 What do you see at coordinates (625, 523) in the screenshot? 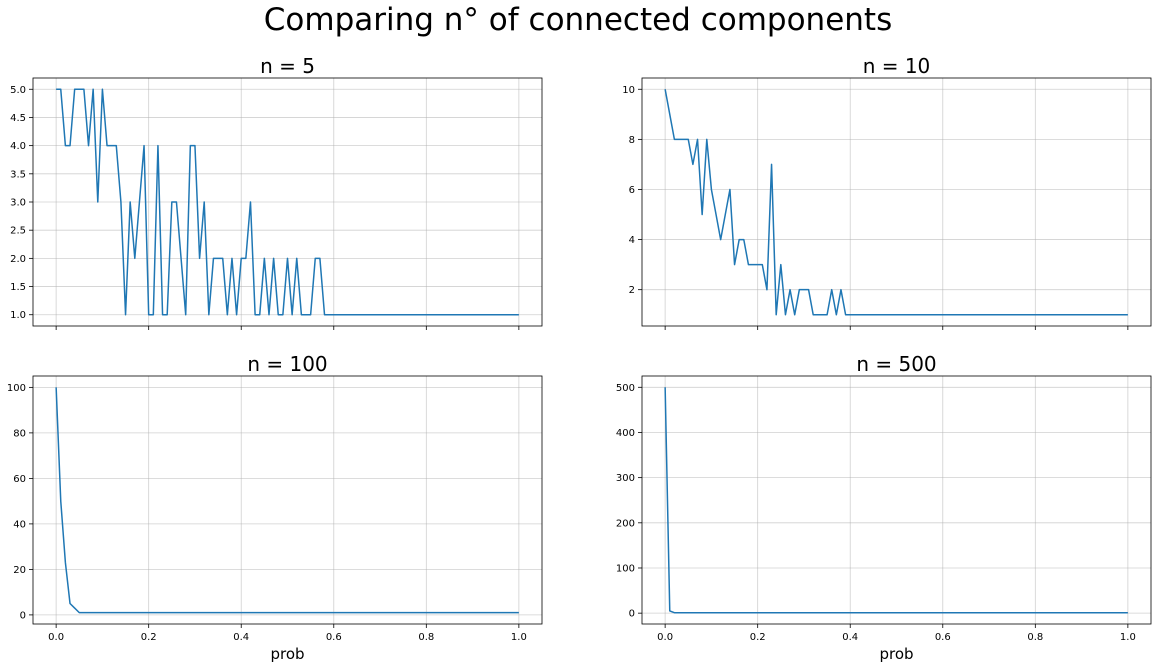
I see `y-tick-label: 200` at bounding box center [625, 523].